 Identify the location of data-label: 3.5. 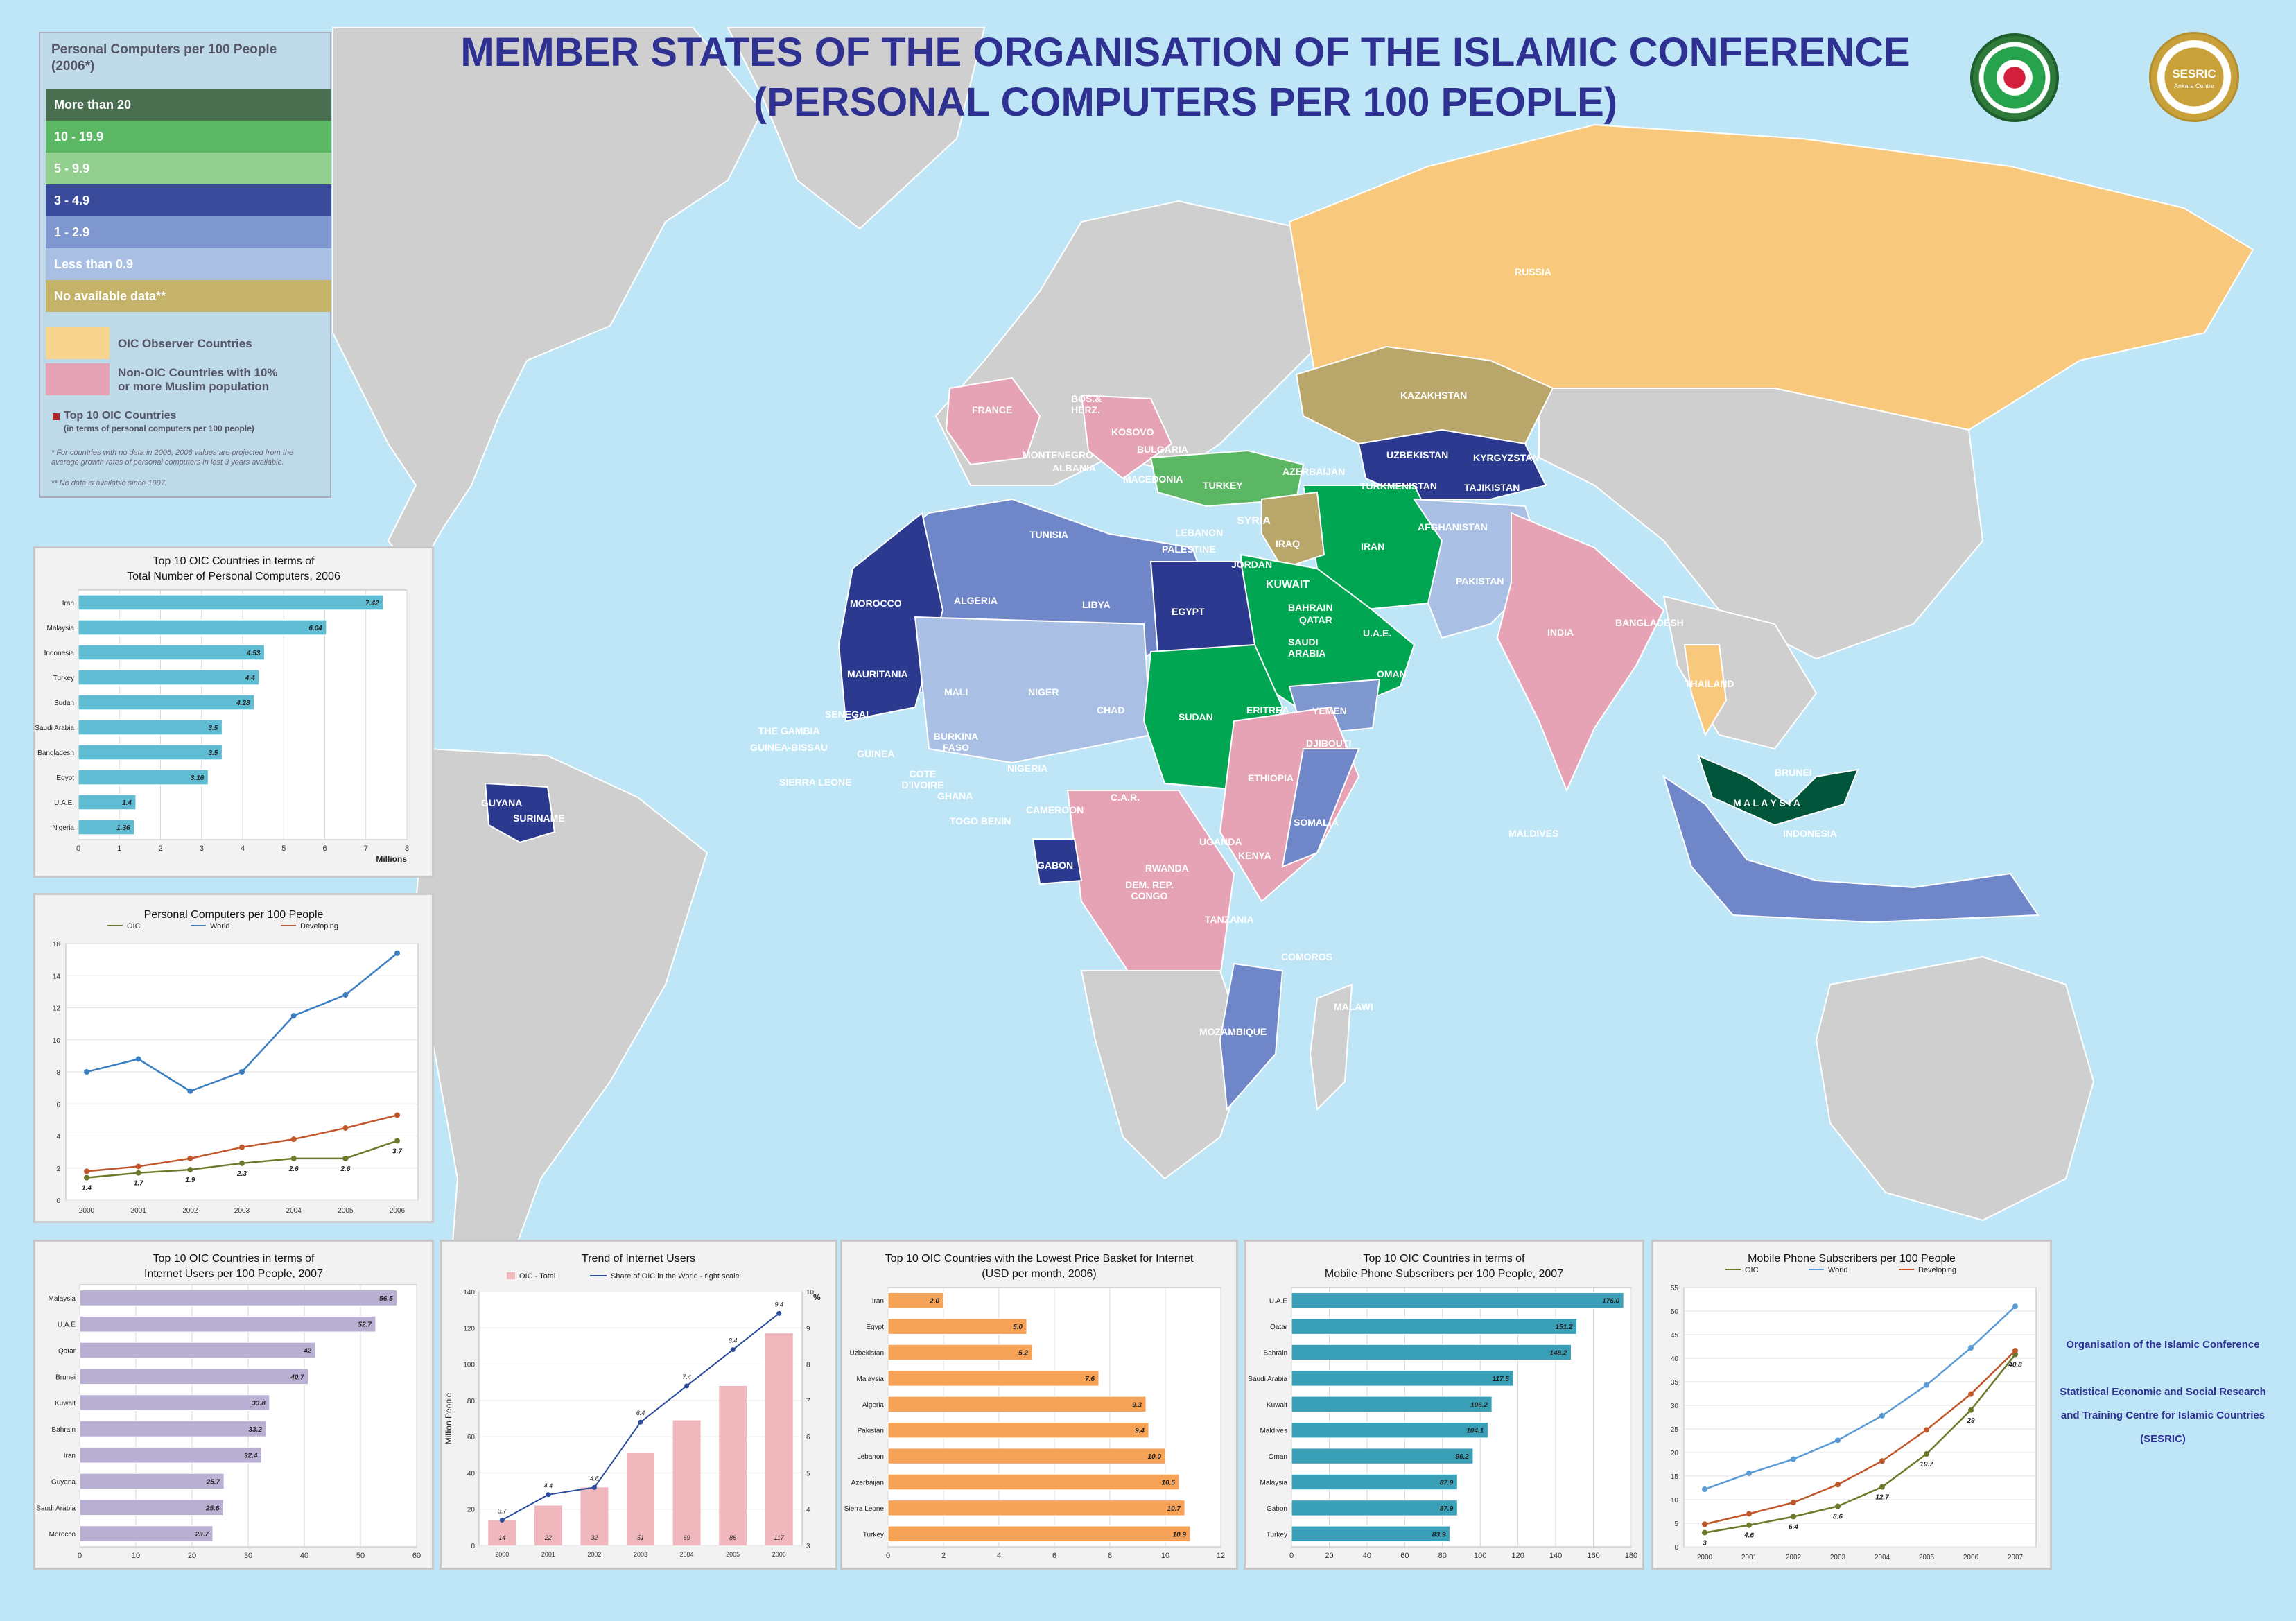
(213, 728).